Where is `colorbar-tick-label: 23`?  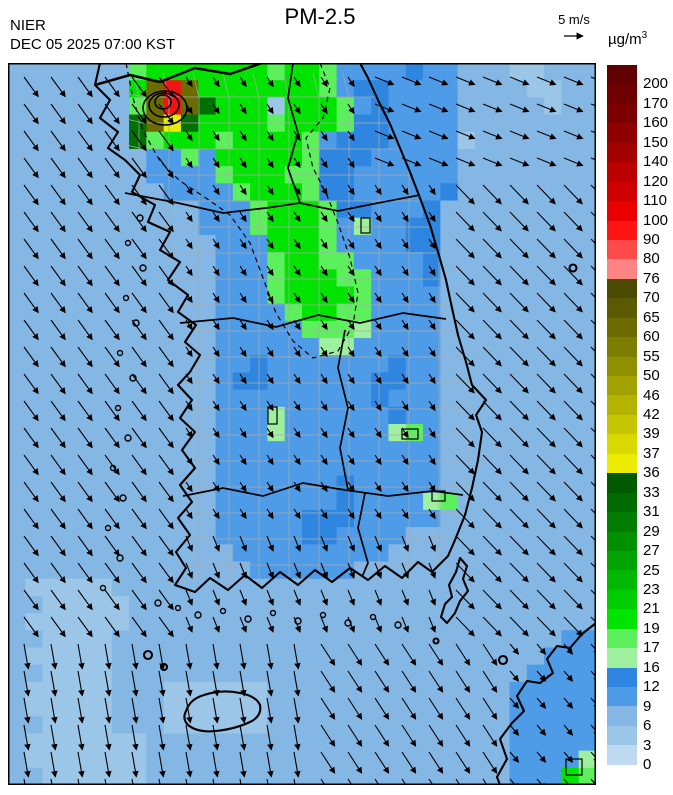 colorbar-tick-label: 23 is located at coordinates (651, 589).